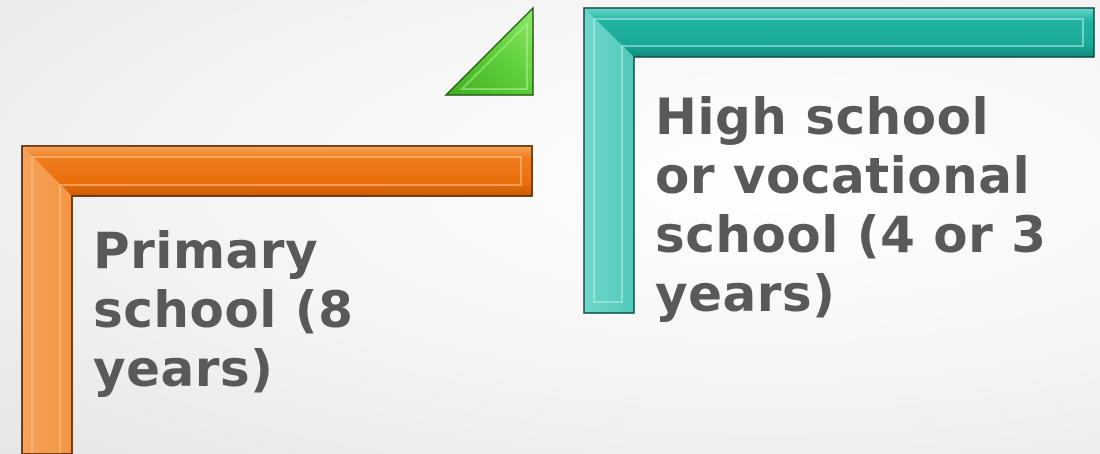 This screenshot has height=454, width=1100. What do you see at coordinates (745, 294) in the screenshot?
I see `high-label-line-4: years)` at bounding box center [745, 294].